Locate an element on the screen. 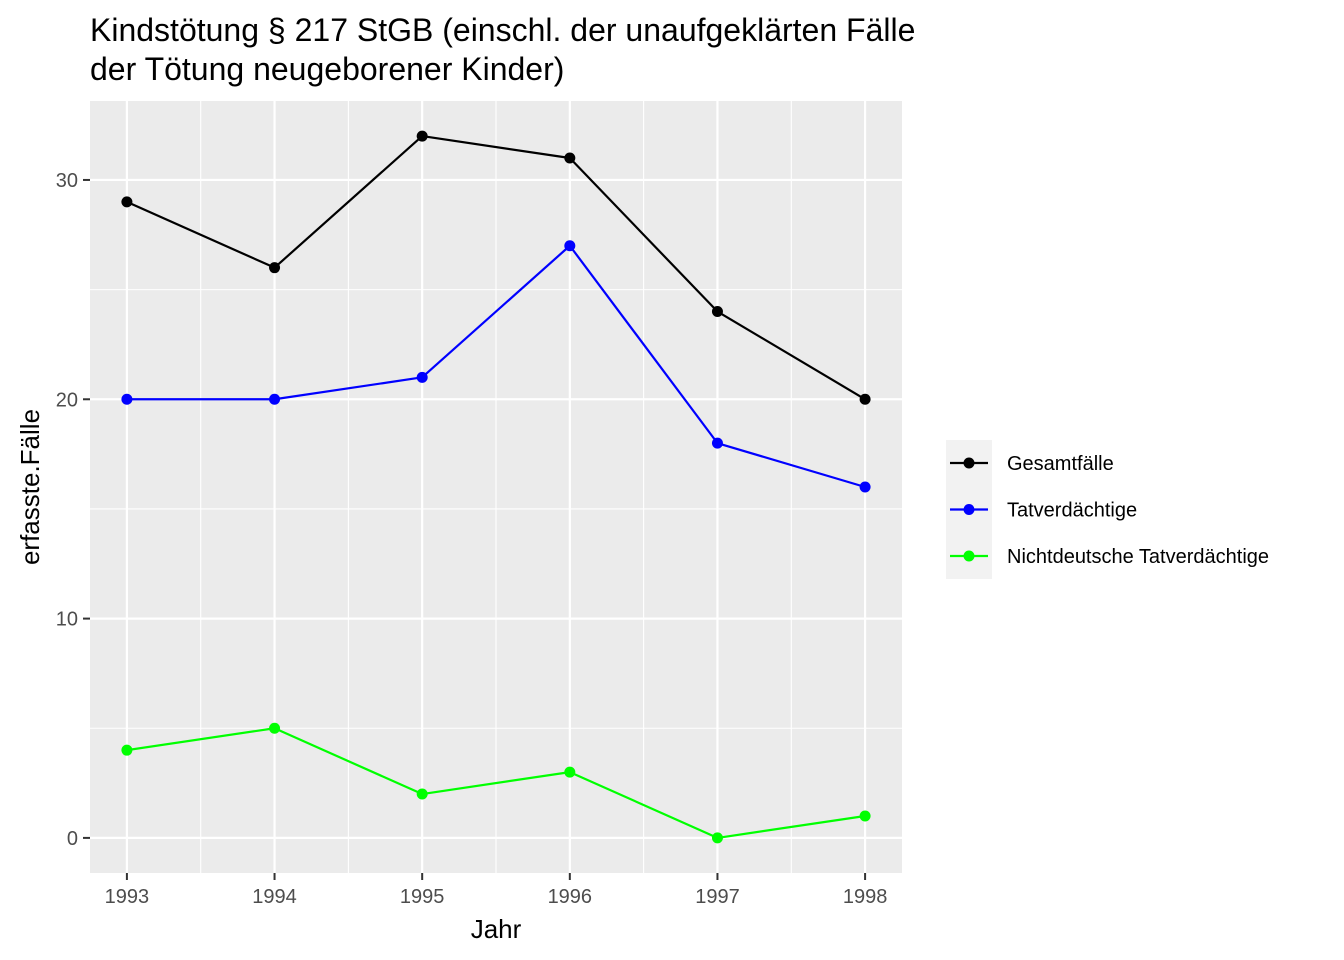  x-tick-label: 1994 is located at coordinates (274, 897).